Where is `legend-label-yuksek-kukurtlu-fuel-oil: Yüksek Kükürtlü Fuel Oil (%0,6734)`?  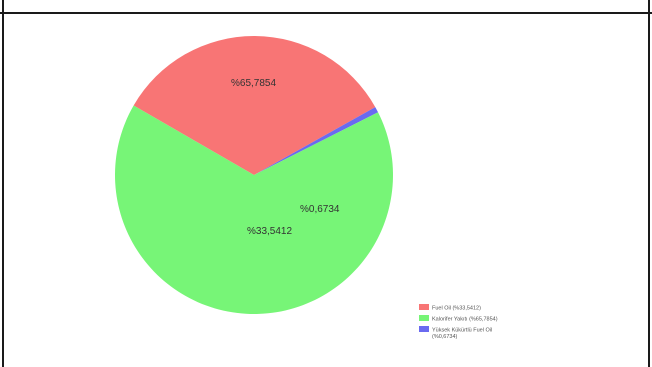 legend-label-yuksek-kukurtlu-fuel-oil: Yüksek Kükürtlü Fuel Oil (%0,6734) is located at coordinates (462, 334).